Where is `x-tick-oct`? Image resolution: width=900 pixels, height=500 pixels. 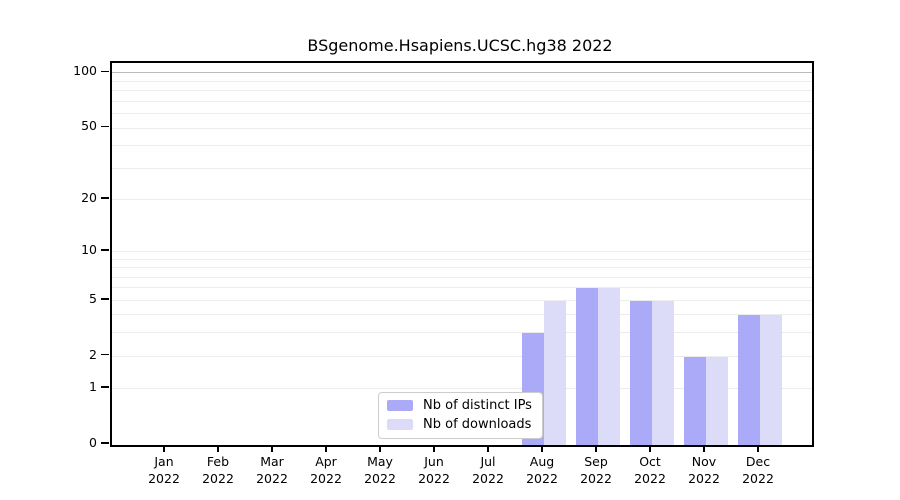
x-tick-oct is located at coordinates (650, 448).